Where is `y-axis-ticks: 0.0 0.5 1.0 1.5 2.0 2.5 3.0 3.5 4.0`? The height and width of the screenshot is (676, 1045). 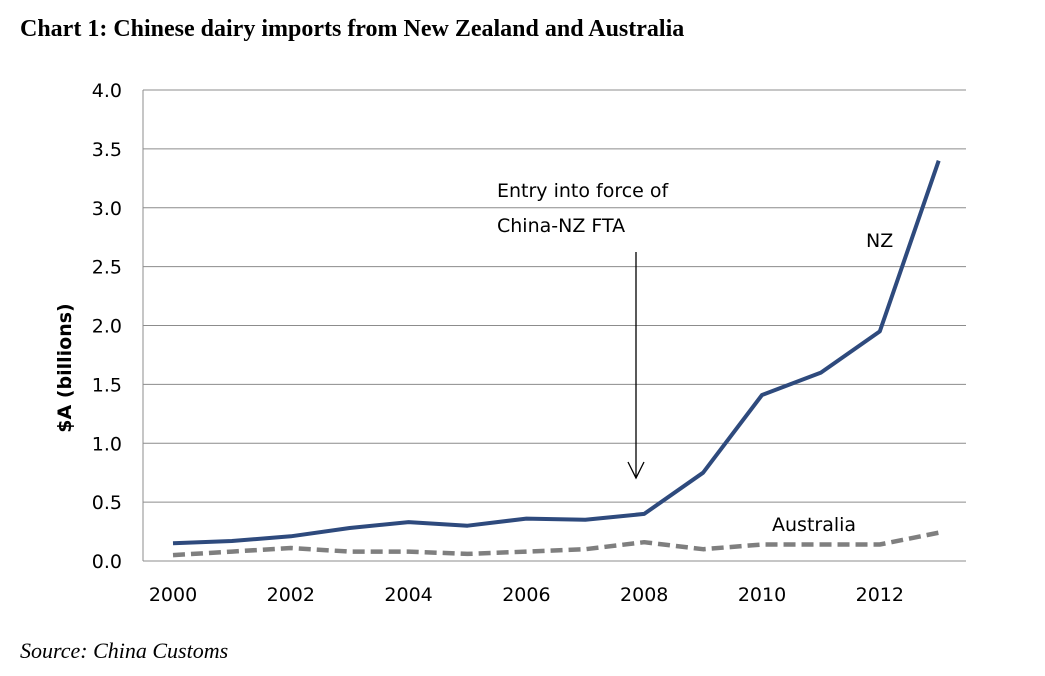 y-axis-ticks: 0.0 0.5 1.0 1.5 2.0 2.5 3.0 3.5 4.0 is located at coordinates (107, 326).